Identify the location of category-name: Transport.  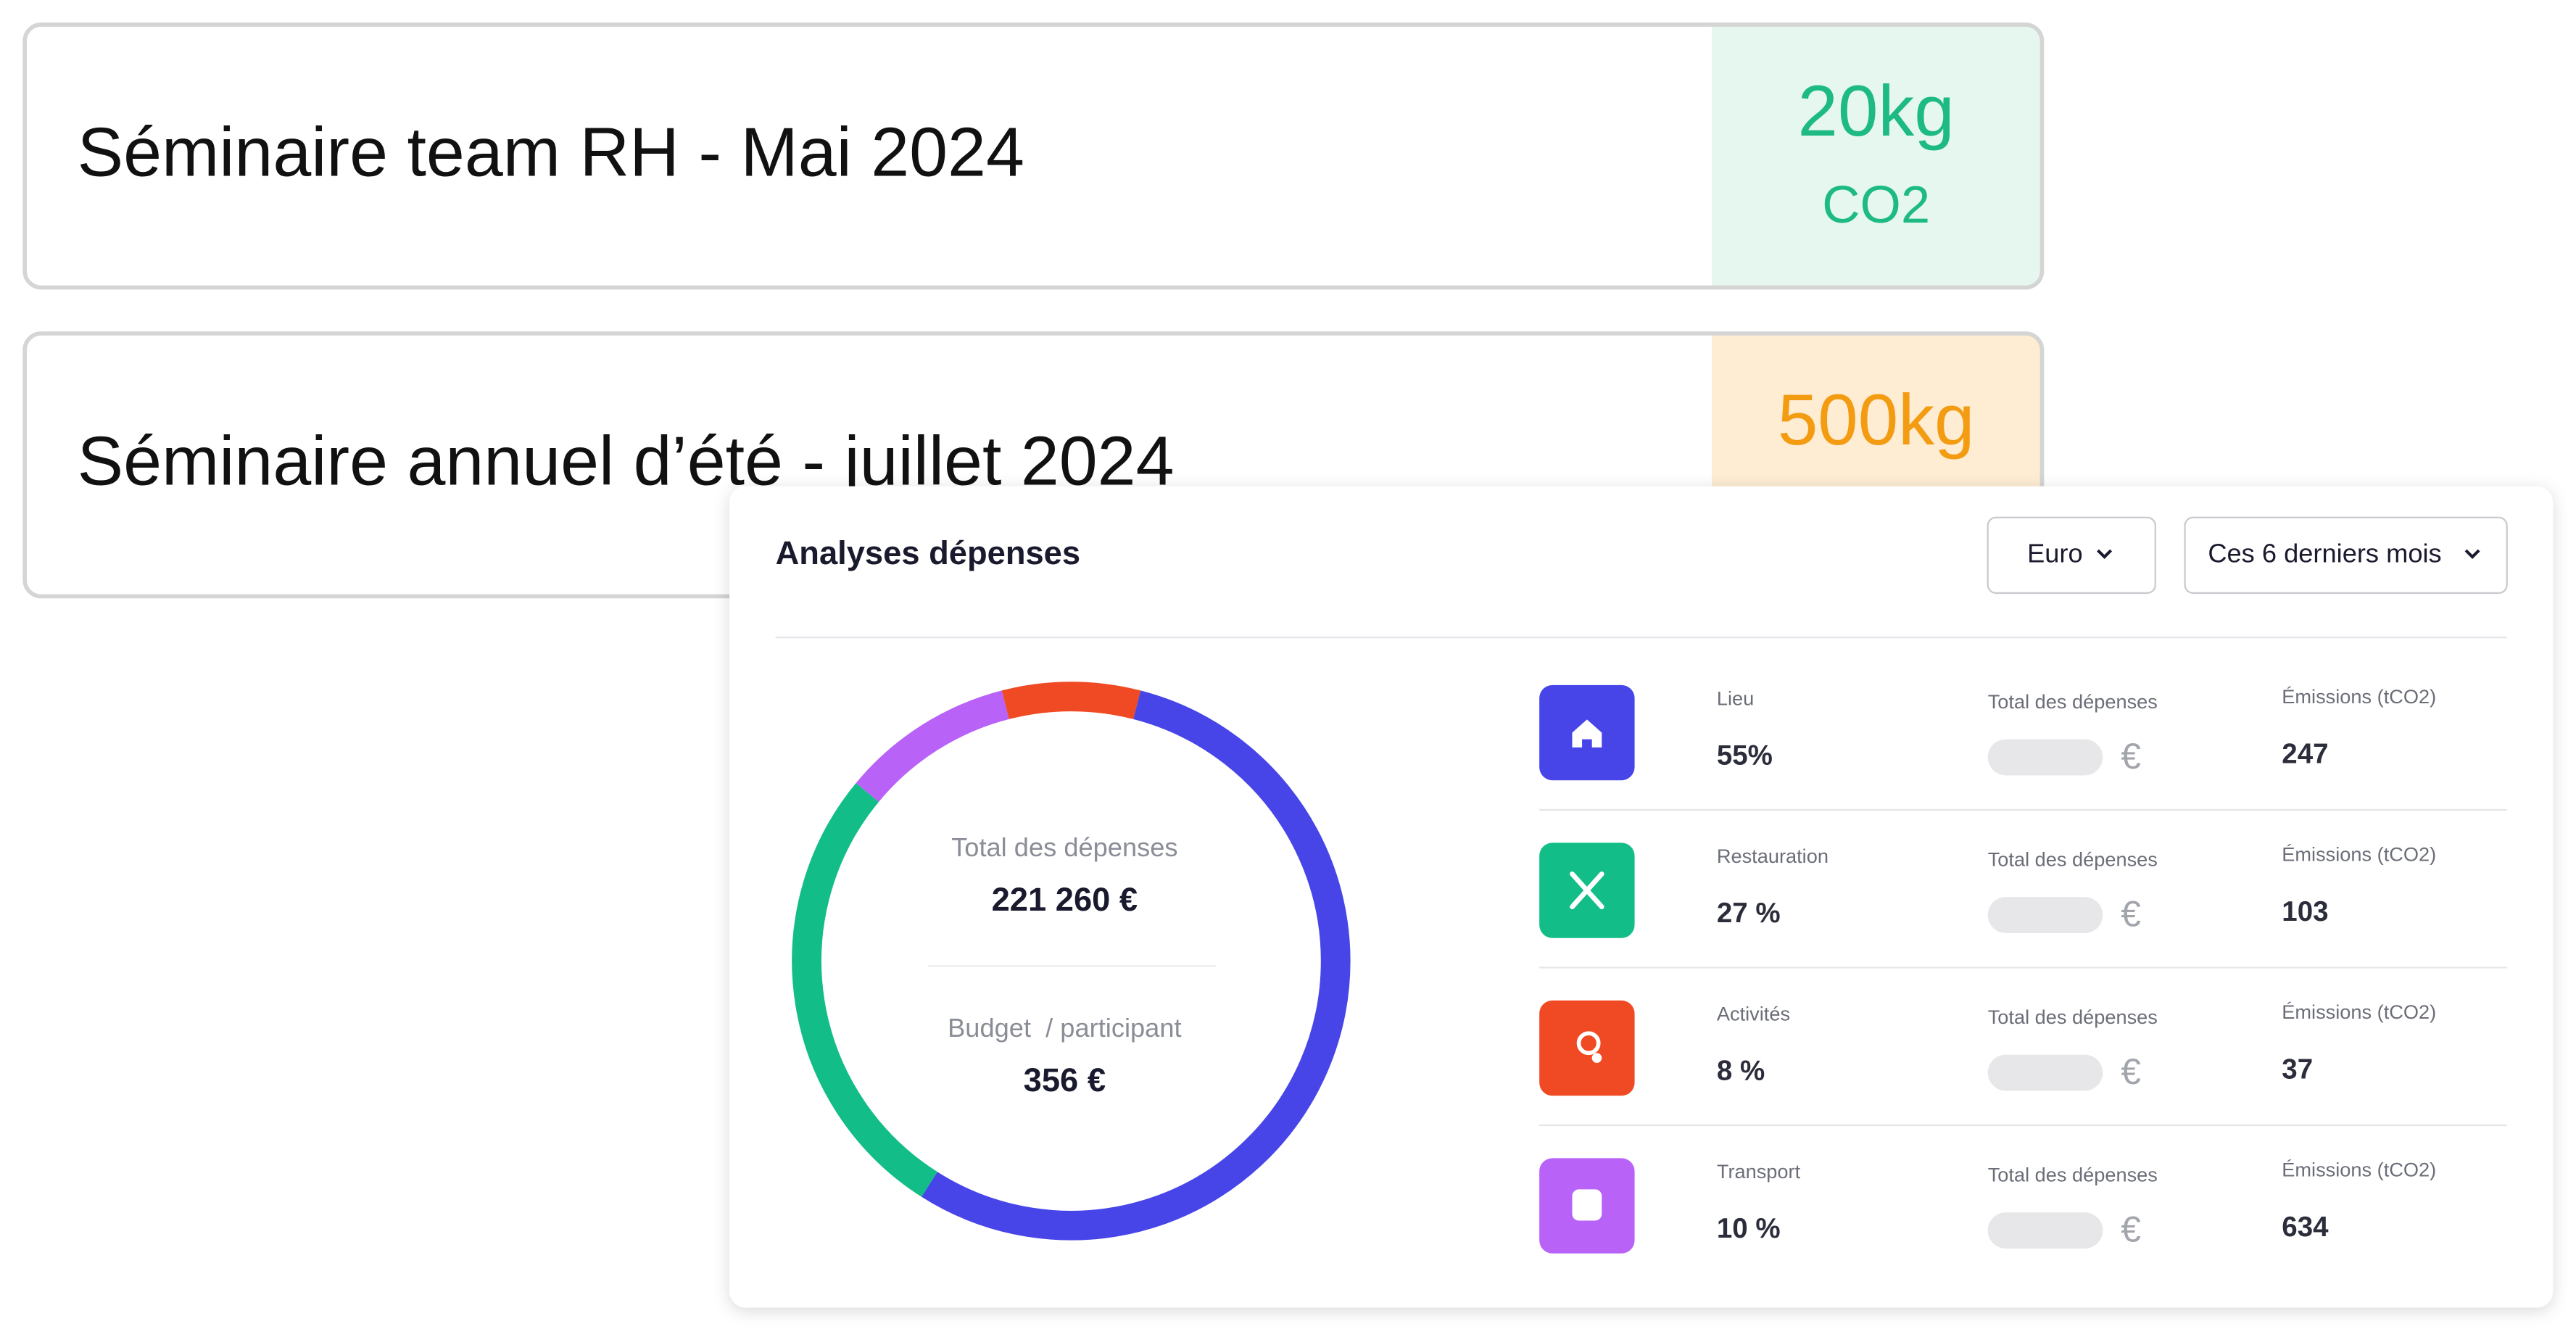
(1759, 1171).